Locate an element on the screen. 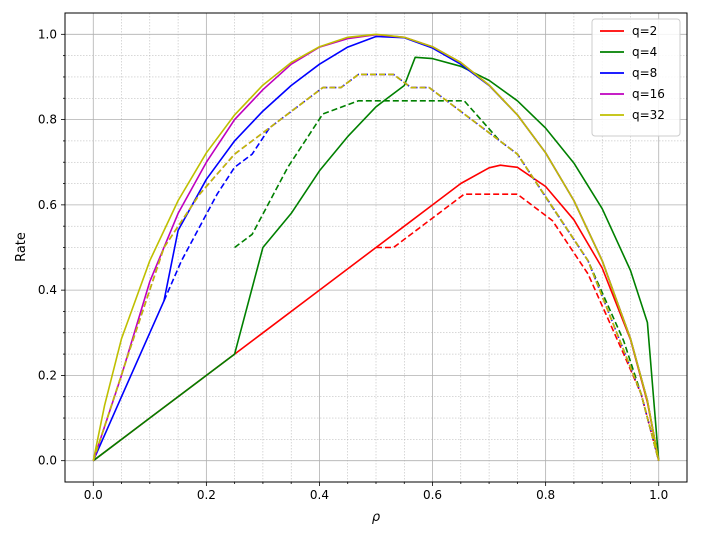 The height and width of the screenshot is (541, 705). y-tick-label: 1.0 is located at coordinates (47, 34).